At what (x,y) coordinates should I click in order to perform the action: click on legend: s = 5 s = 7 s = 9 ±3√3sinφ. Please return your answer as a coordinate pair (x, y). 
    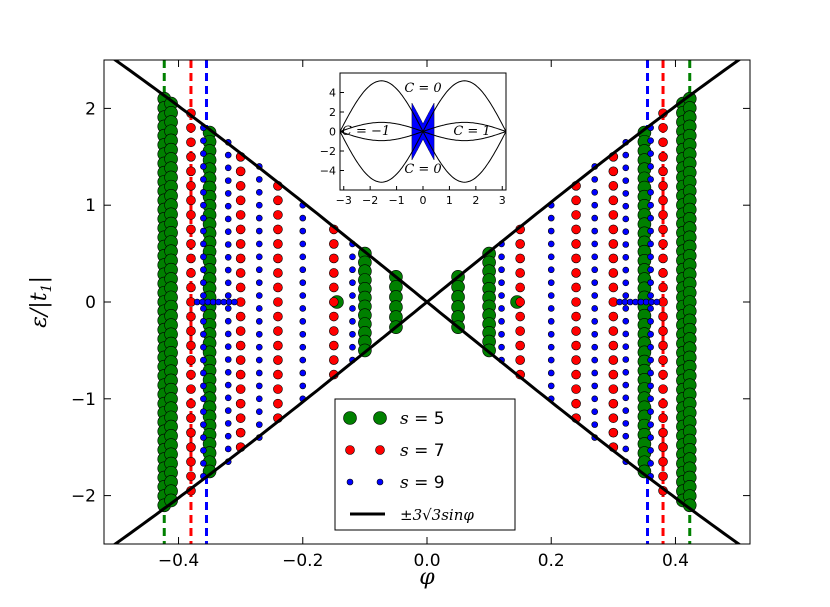
    Looking at the image, I should click on (425, 464).